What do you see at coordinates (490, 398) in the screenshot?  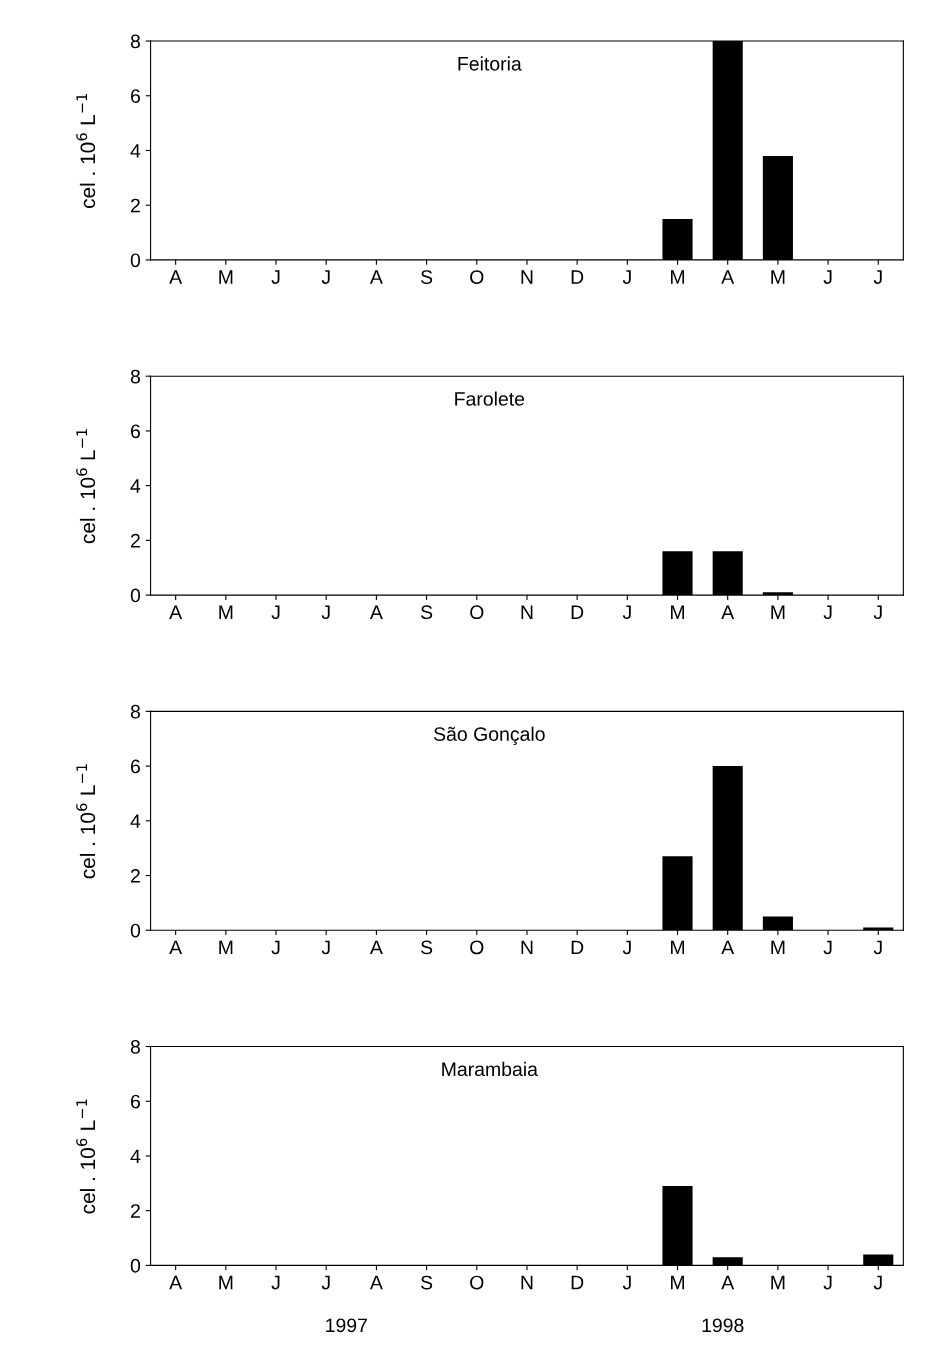 I see `text: Farolete` at bounding box center [490, 398].